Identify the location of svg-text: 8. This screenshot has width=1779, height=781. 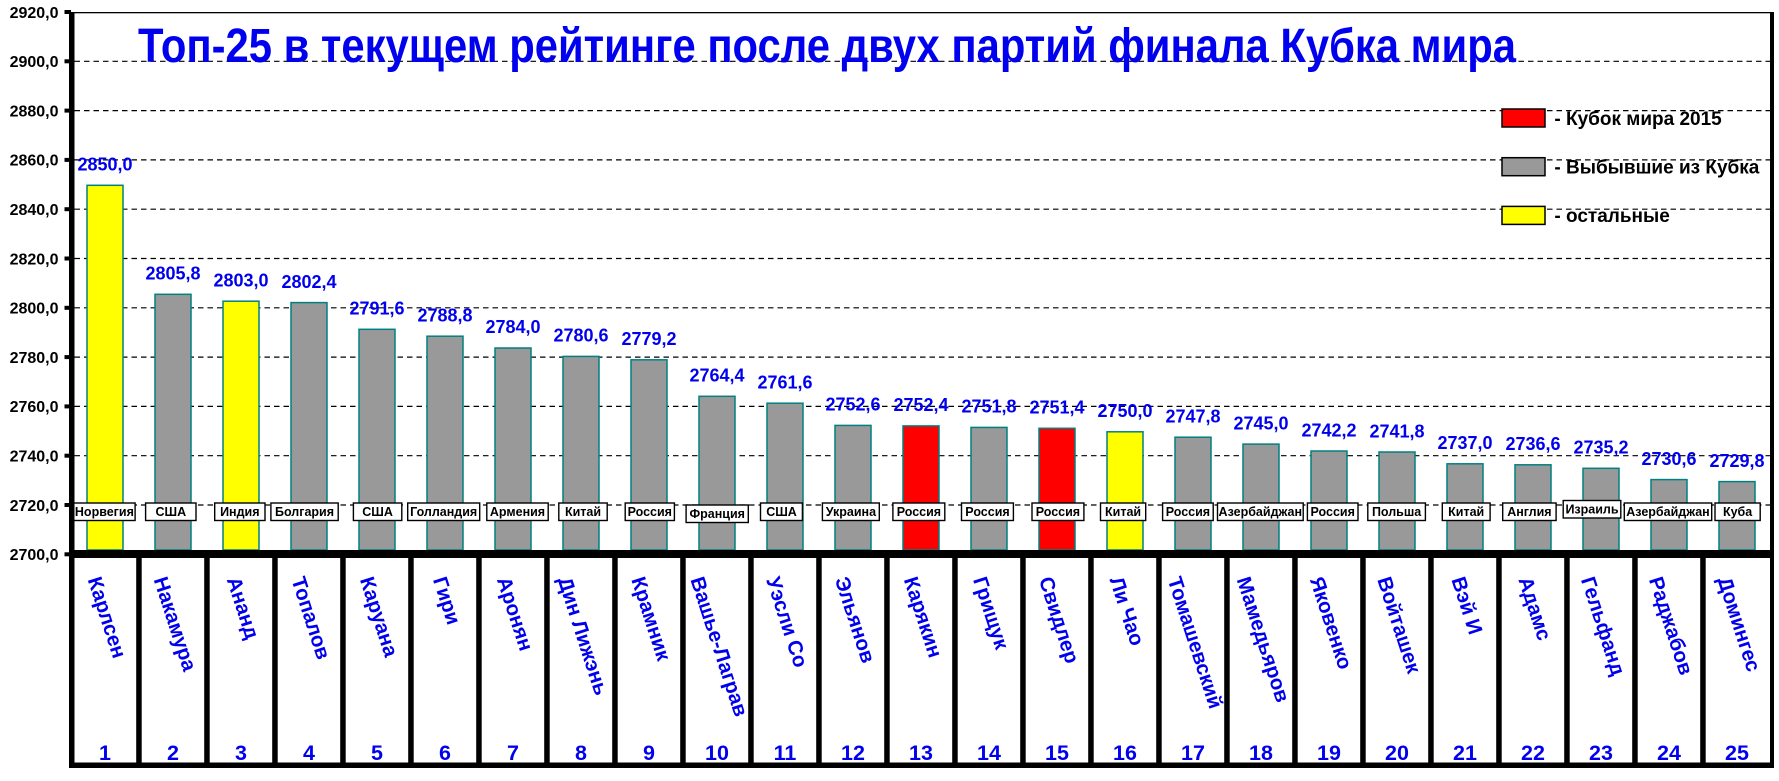
(581, 753).